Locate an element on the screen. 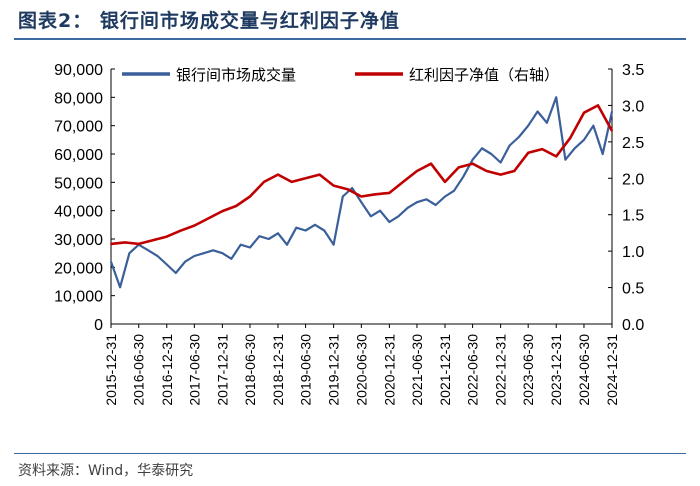 The width and height of the screenshot is (700, 486). x-tick-label: 2021-12-31 is located at coordinates (445, 370).